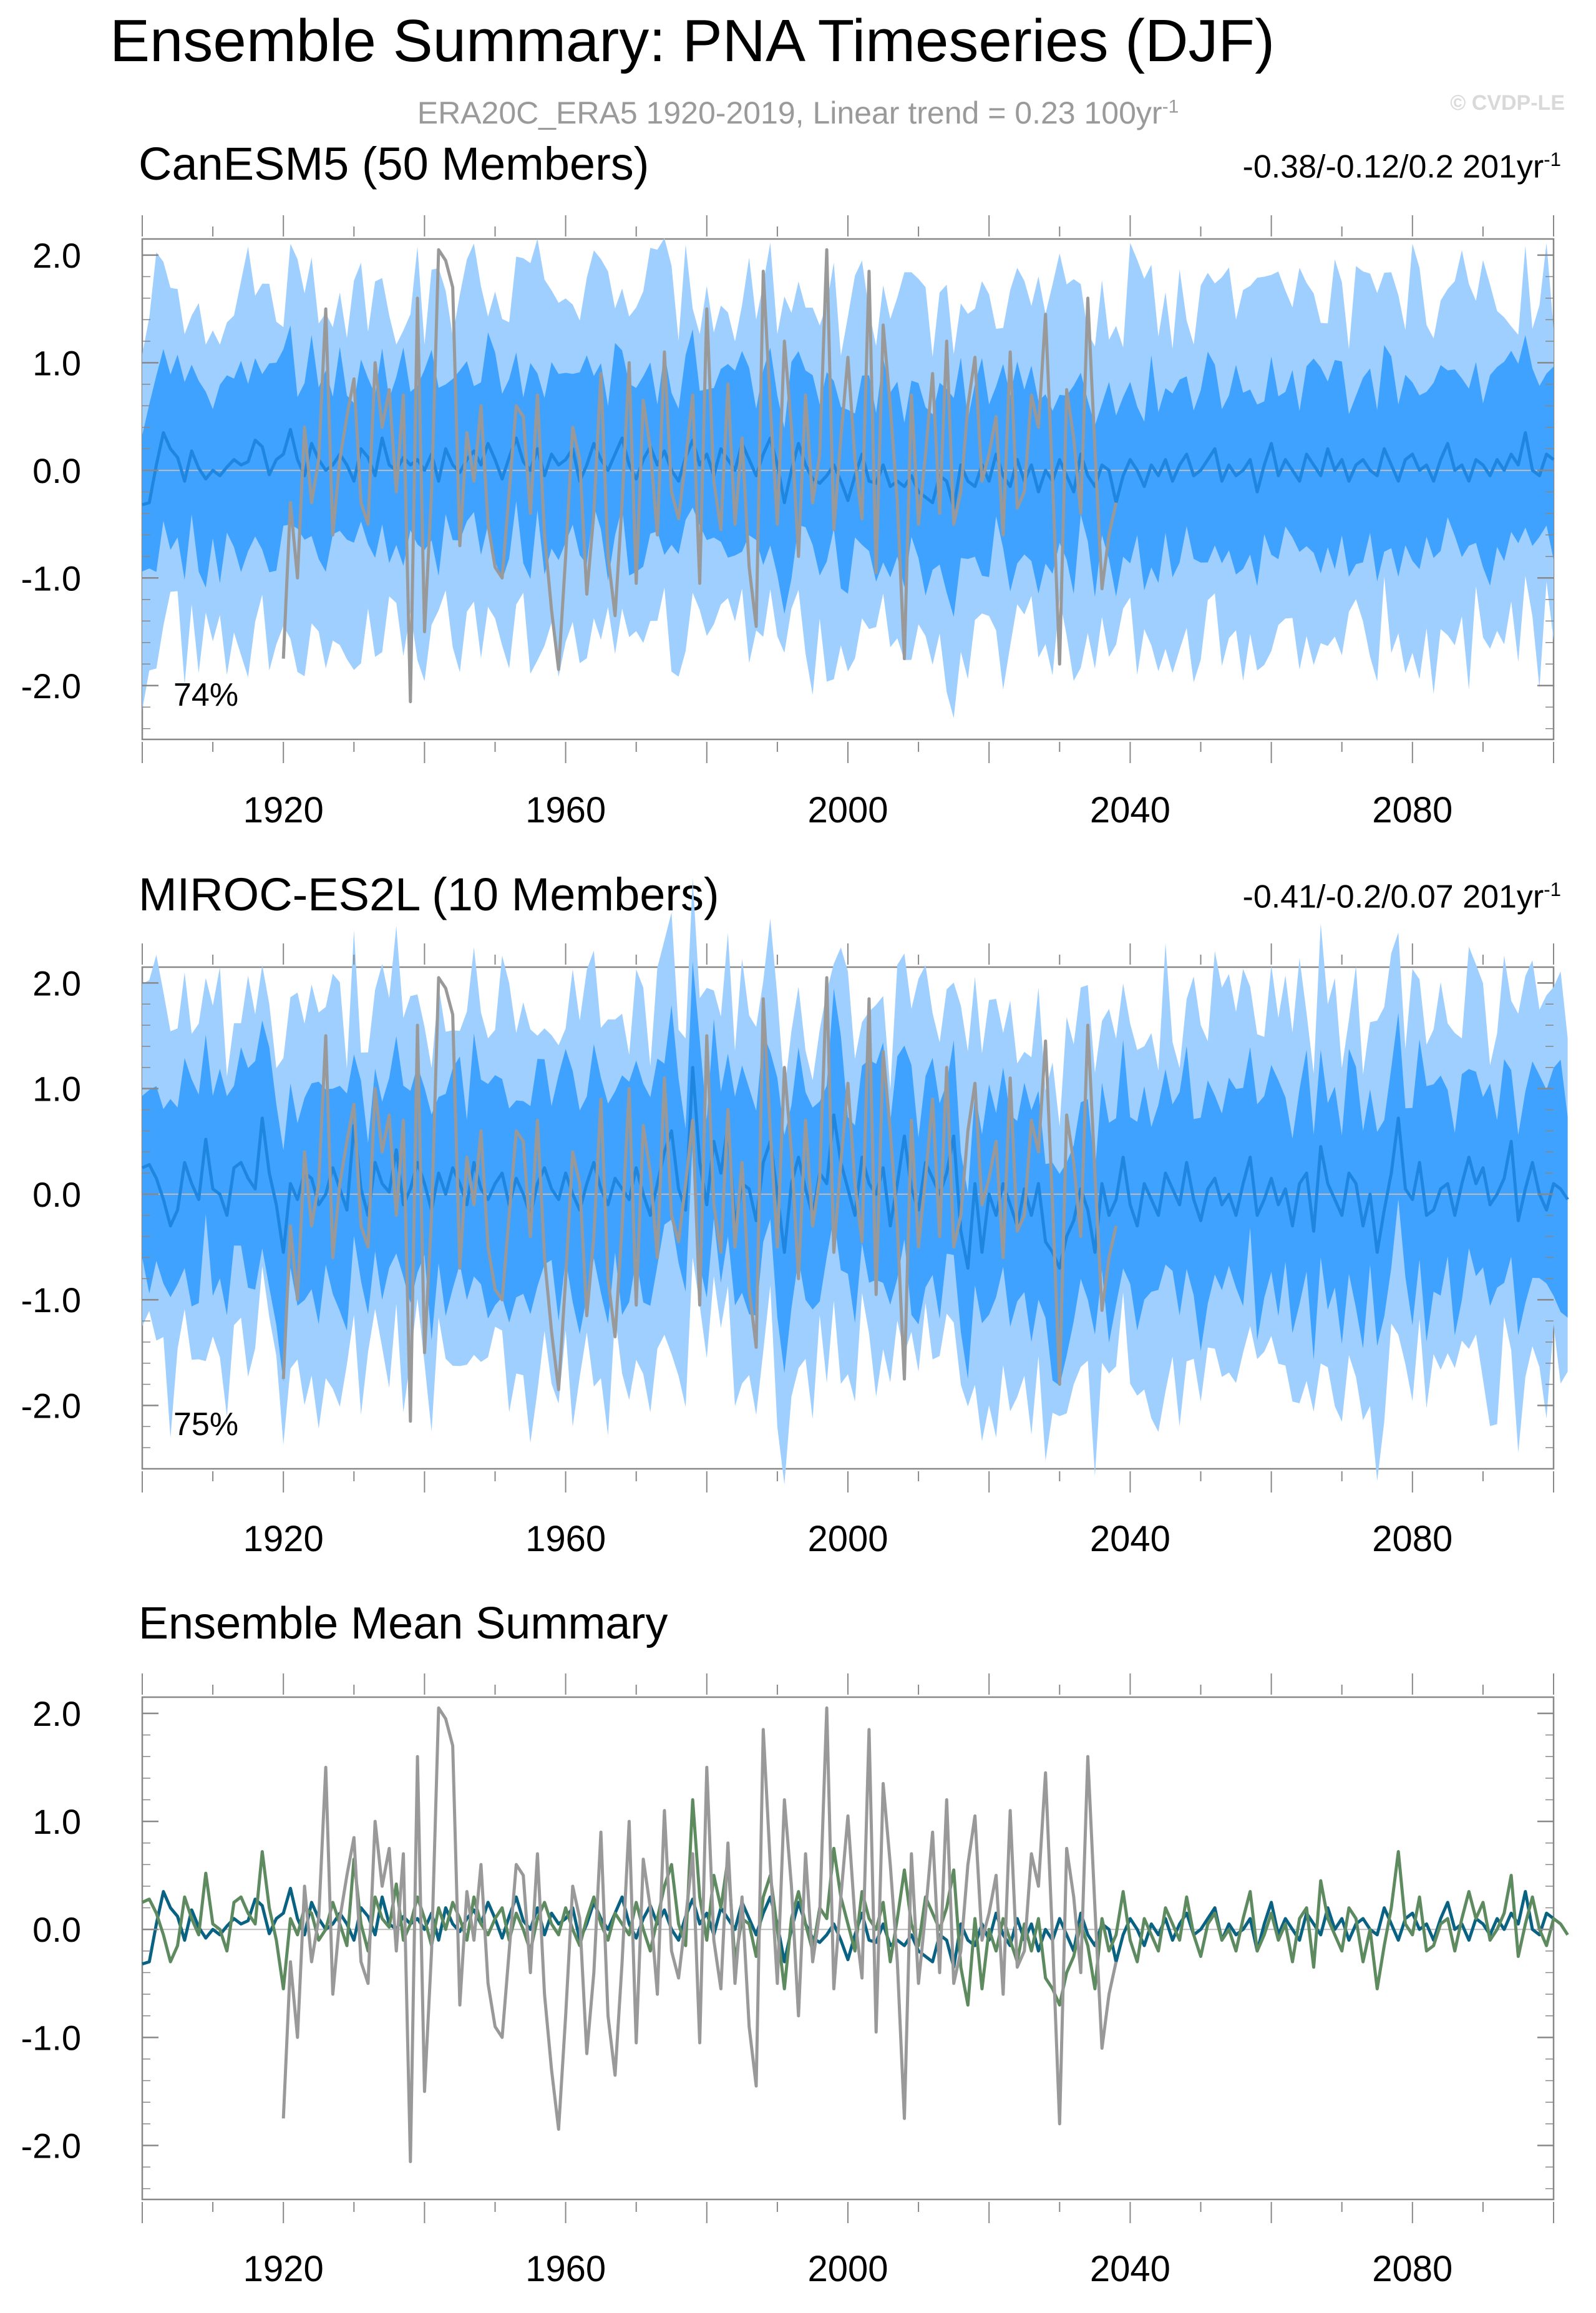 The width and height of the screenshot is (1596, 2313). Describe the element at coordinates (51, 1406) in the screenshot. I see `panel-2-ytick-label: -2.0` at that location.